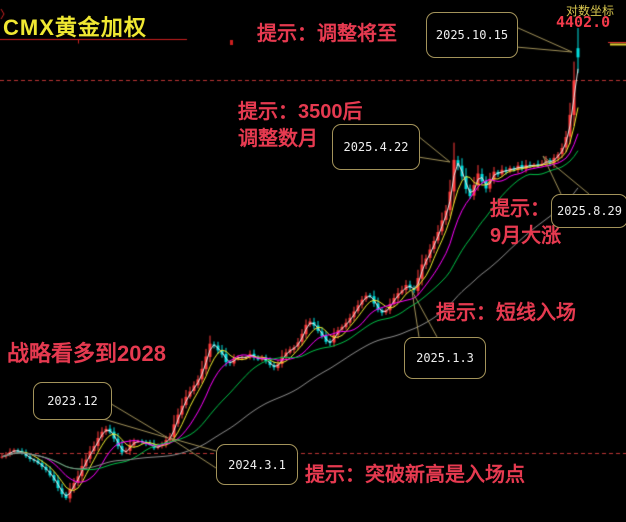 The width and height of the screenshot is (626, 522). I want to click on hint-adjustment-coming: 提示：调整将至, so click(327, 34).